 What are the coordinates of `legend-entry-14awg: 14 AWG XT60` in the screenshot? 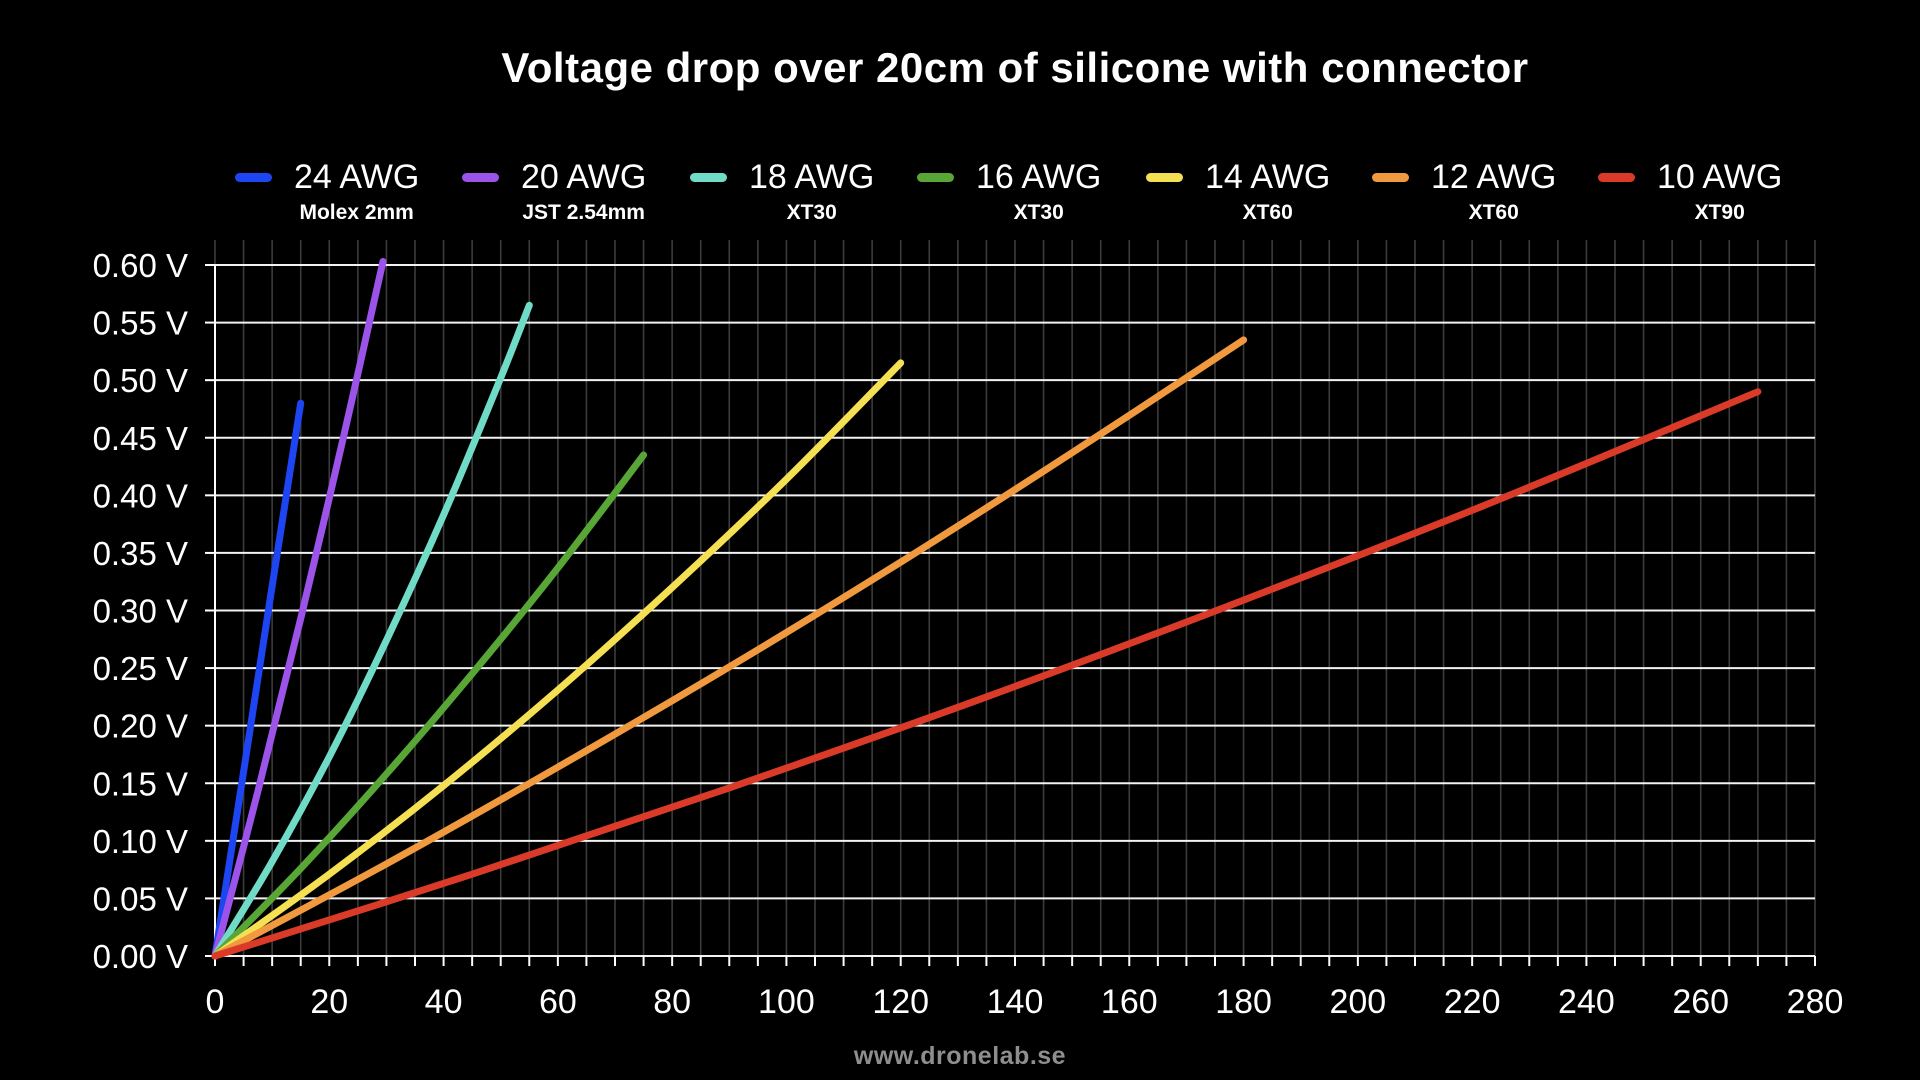 It's located at (1238, 191).